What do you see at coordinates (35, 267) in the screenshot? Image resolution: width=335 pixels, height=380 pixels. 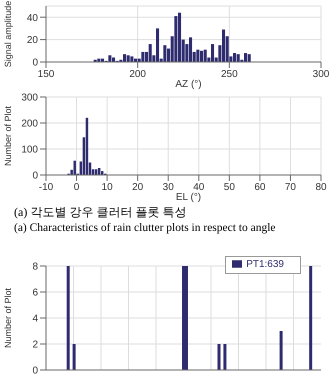 I see `y-tick-label: 8` at bounding box center [35, 267].